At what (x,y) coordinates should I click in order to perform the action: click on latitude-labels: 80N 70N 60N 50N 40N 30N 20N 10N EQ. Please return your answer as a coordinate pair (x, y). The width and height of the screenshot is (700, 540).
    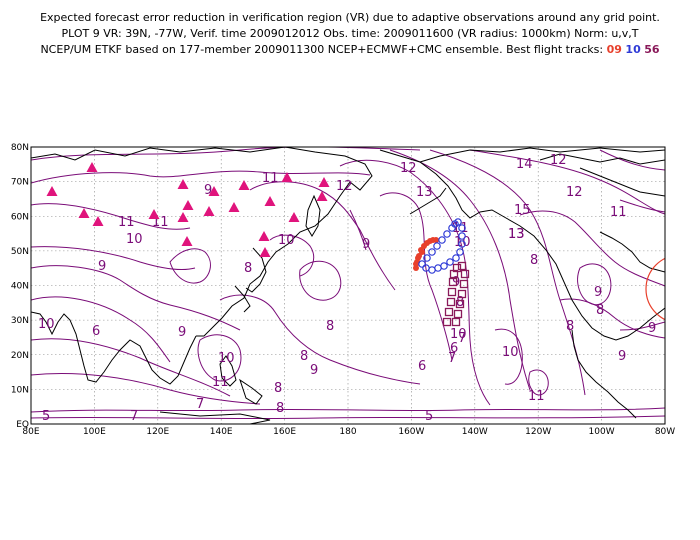
    Looking at the image, I should click on (20, 286).